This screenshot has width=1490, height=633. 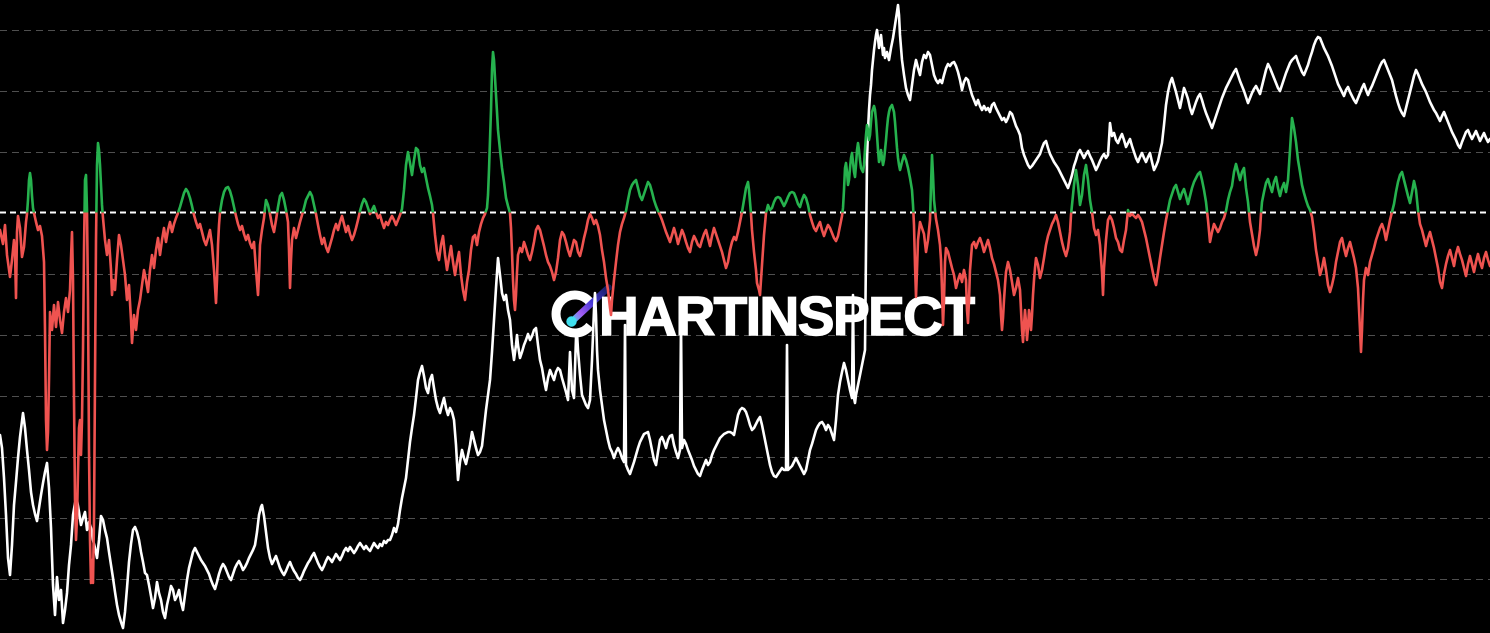 What do you see at coordinates (787, 316) in the screenshot?
I see `watermark-text: HARTINSPECT` at bounding box center [787, 316].